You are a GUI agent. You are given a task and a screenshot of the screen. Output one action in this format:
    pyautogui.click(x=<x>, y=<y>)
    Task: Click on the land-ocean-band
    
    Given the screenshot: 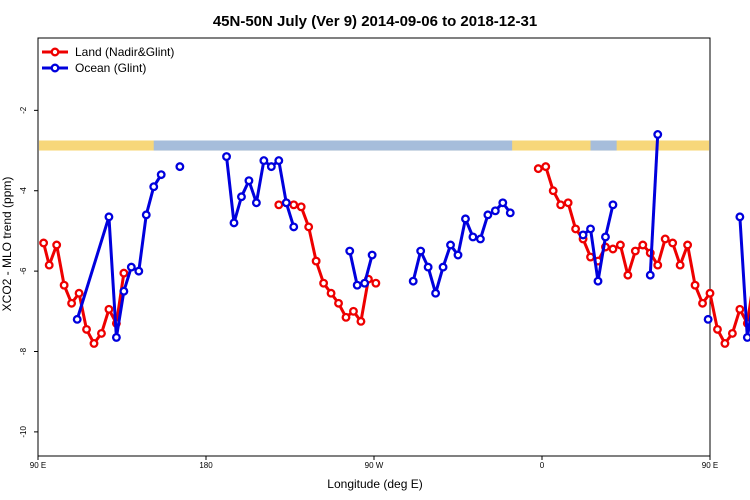 What is the action you would take?
    pyautogui.click(x=374, y=145)
    